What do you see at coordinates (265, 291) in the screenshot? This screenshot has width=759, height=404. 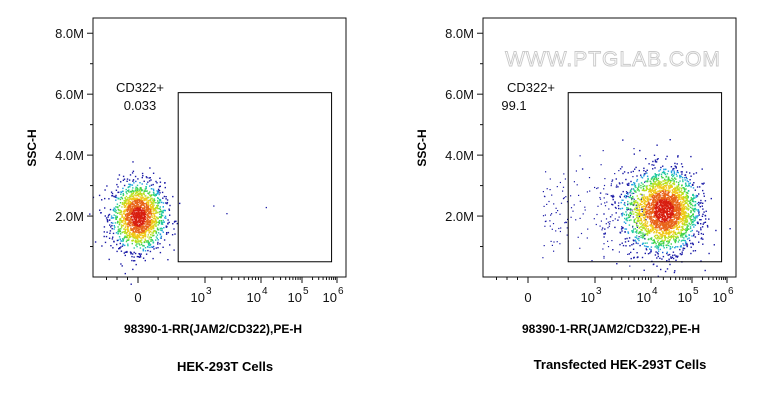 I see `x-tick-exponent: 4` at bounding box center [265, 291].